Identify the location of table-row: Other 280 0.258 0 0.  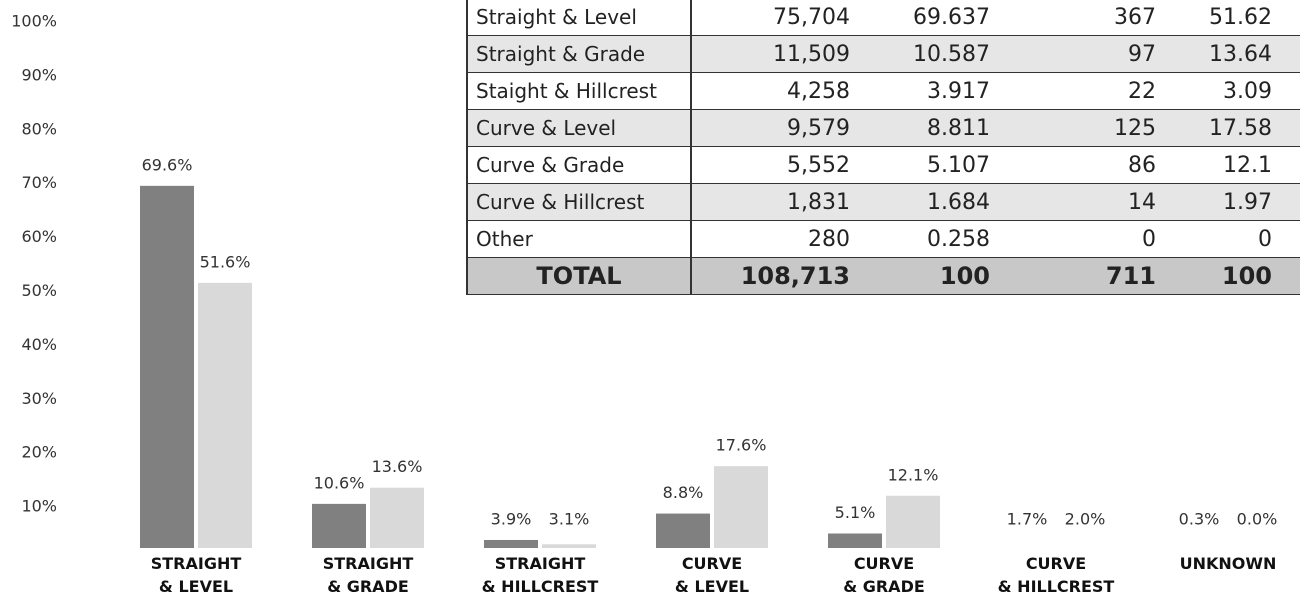
(883, 239).